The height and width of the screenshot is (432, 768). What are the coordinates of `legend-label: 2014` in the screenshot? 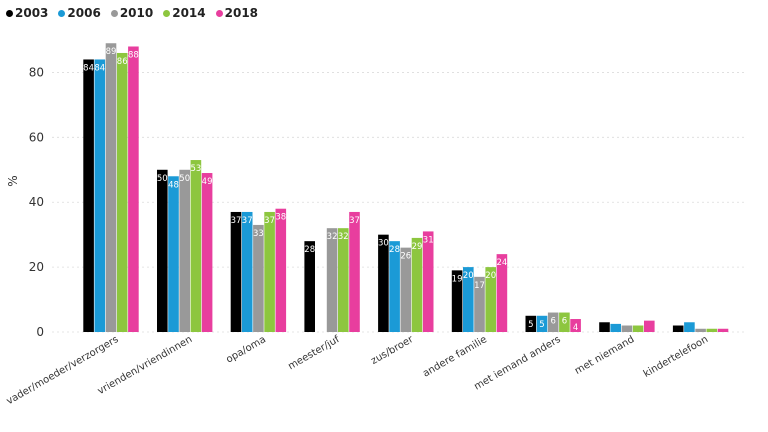 It's located at (189, 13).